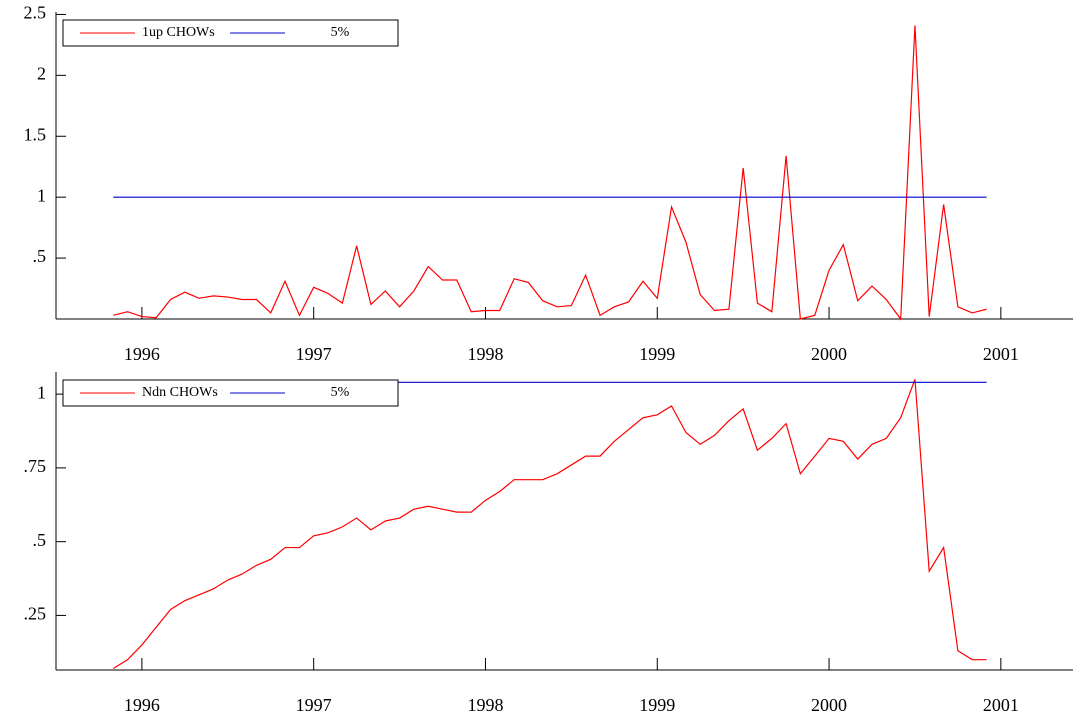 The width and height of the screenshot is (1081, 717). What do you see at coordinates (35, 134) in the screenshot?
I see `y-tick-label: 1.5` at bounding box center [35, 134].